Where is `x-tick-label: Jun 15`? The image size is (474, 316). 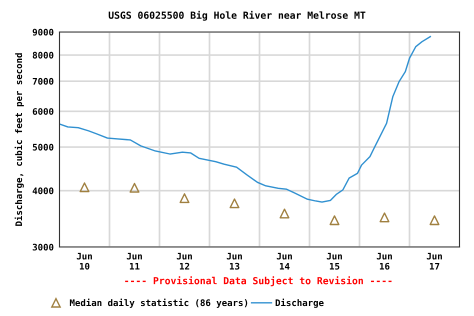
x-tick-label: Jun 15 is located at coordinates (334, 261).